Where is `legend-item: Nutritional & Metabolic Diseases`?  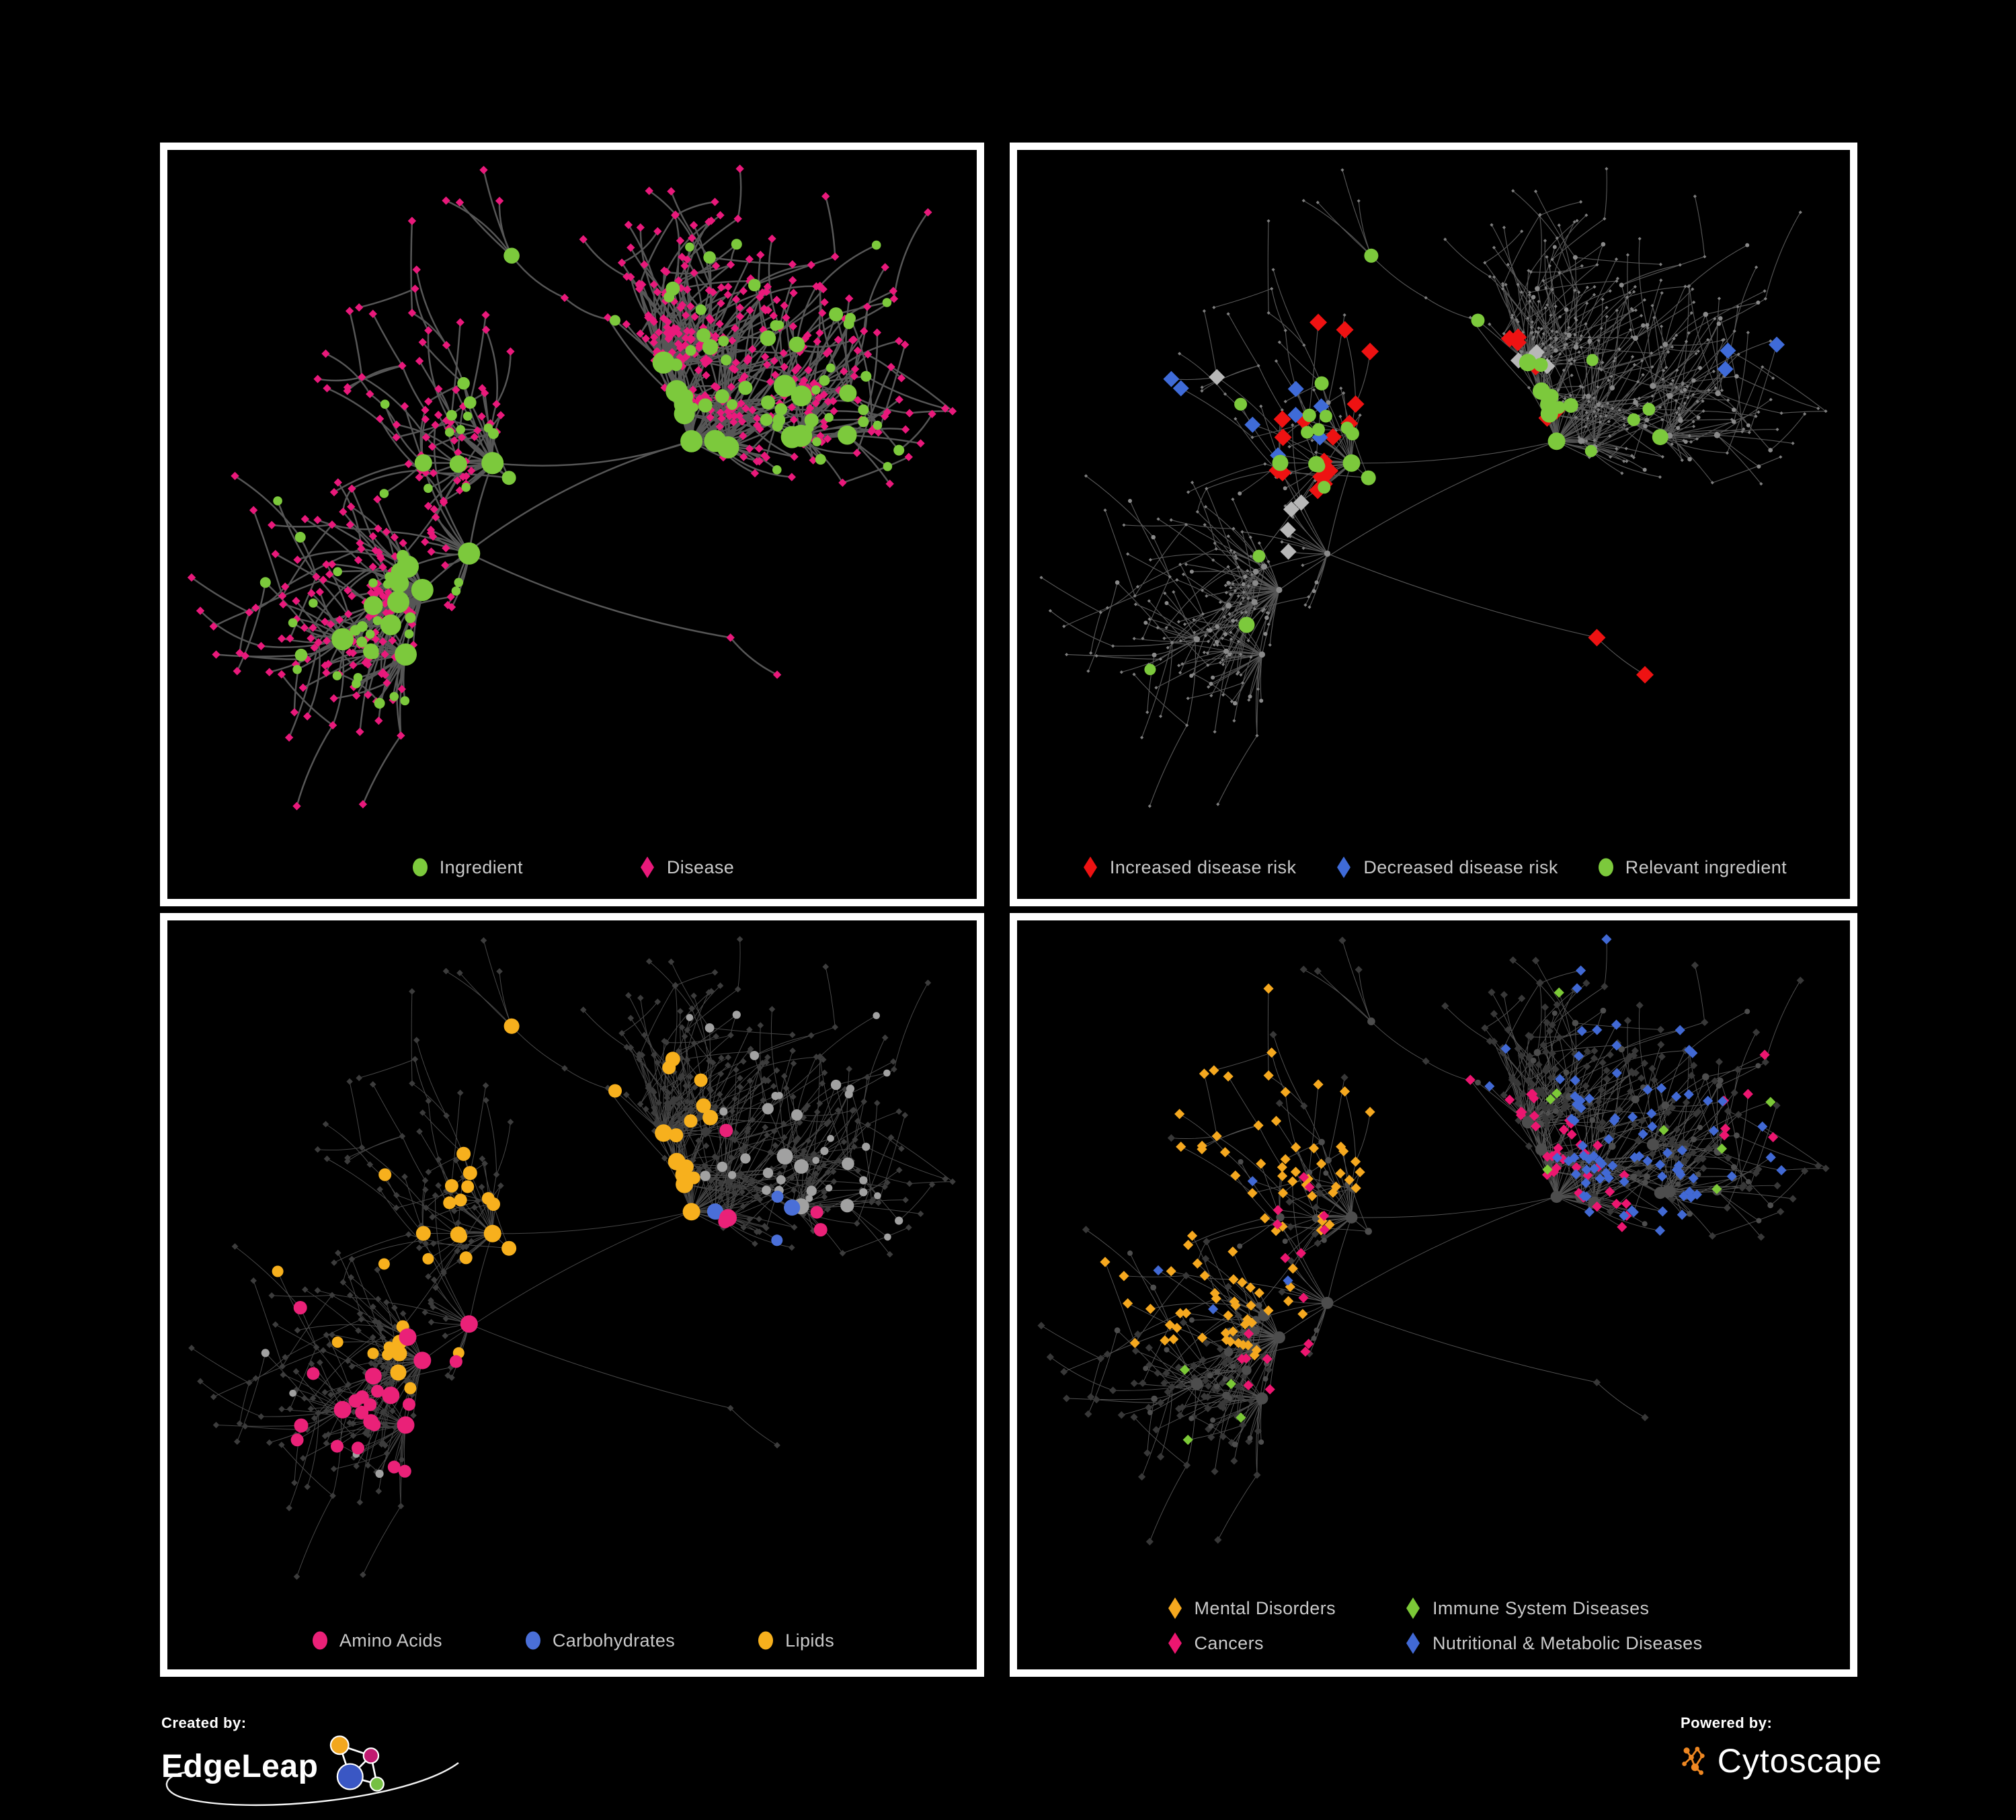 legend-item: Nutritional & Metabolic Diseases is located at coordinates (1552, 1643).